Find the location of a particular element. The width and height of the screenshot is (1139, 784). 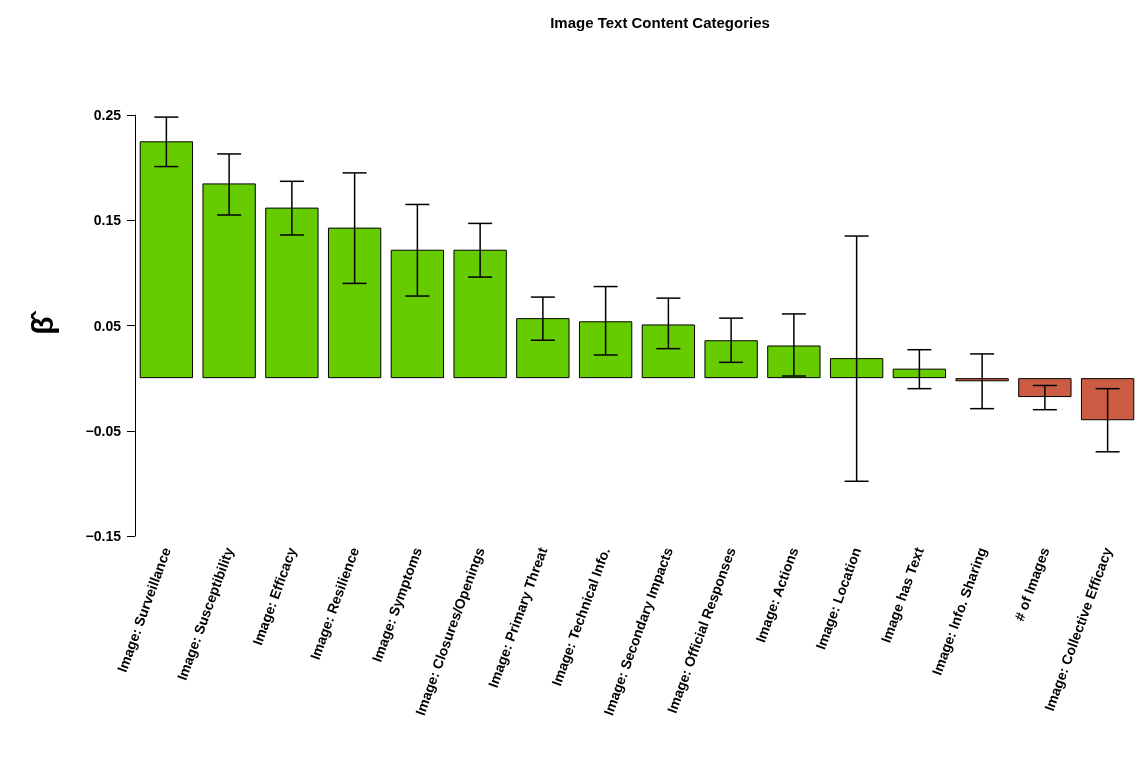

y-axis-title: β̂ is located at coordinates (42, 322).